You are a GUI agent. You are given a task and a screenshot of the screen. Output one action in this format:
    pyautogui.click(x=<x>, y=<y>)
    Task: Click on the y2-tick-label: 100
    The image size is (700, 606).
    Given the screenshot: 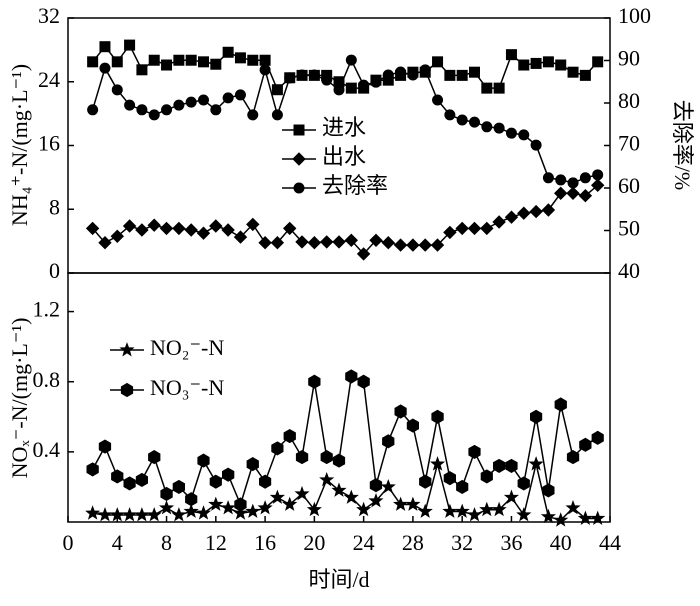 What is the action you would take?
    pyautogui.click(x=634, y=15)
    